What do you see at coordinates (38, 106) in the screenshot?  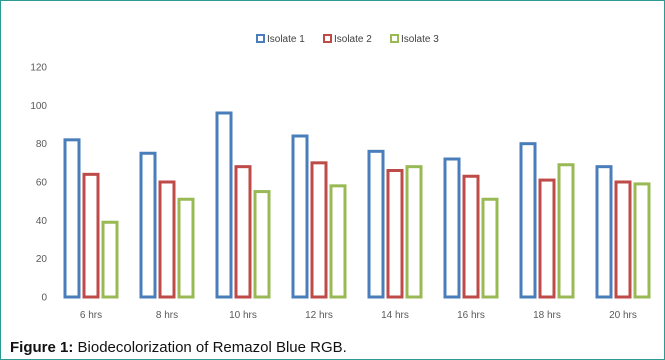 I see `y-tick-label: 100` at bounding box center [38, 106].